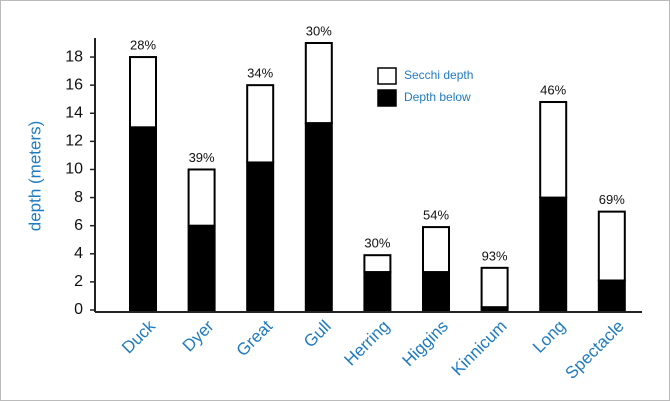 This screenshot has width=670, height=401. Describe the element at coordinates (74, 84) in the screenshot. I see `y-tick-label: 16` at that location.